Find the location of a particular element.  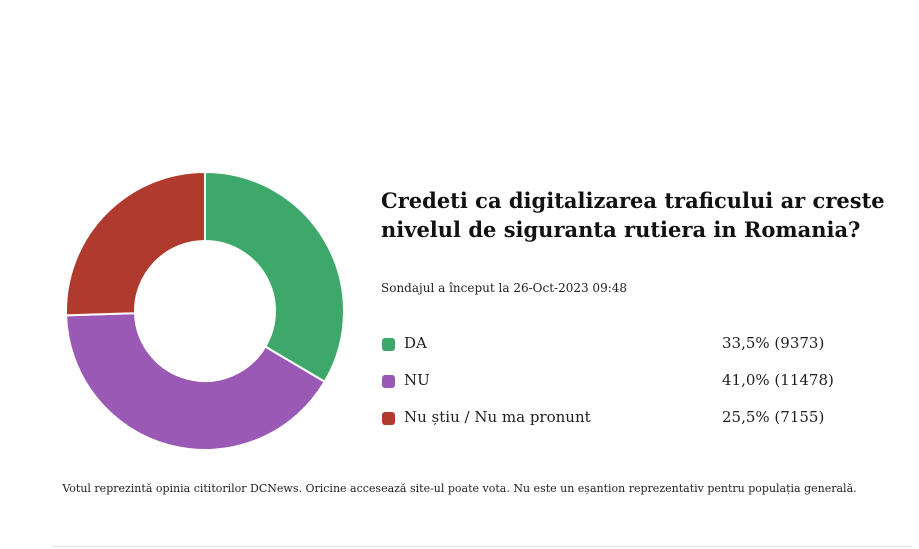

legend-item-nu-stiu: Nu știu / Nu ma pronunt 25,5% (7155) is located at coordinates (611, 426).